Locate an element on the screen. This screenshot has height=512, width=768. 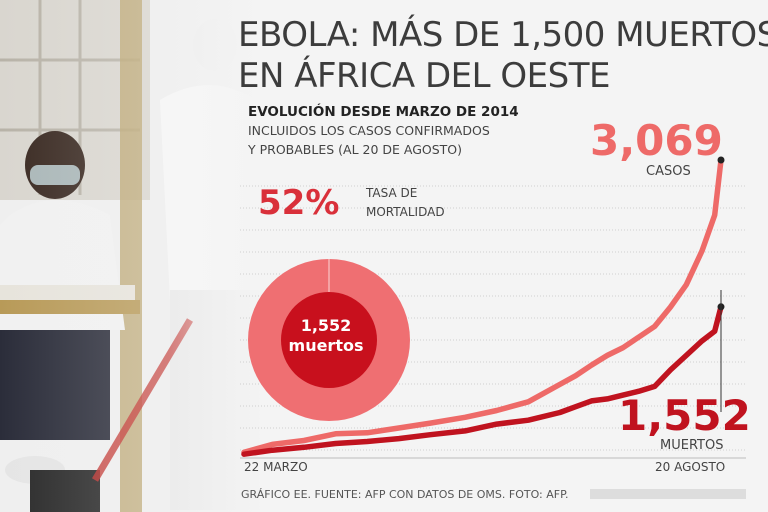
circle-deaths-label: 1,552 muertos is located at coordinates (326, 336).